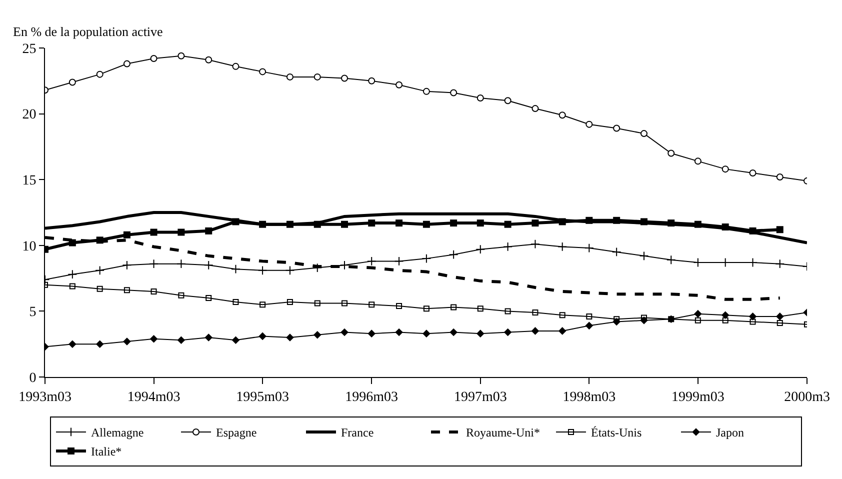  I want to click on x-tick-label: 2000m3, so click(807, 397).